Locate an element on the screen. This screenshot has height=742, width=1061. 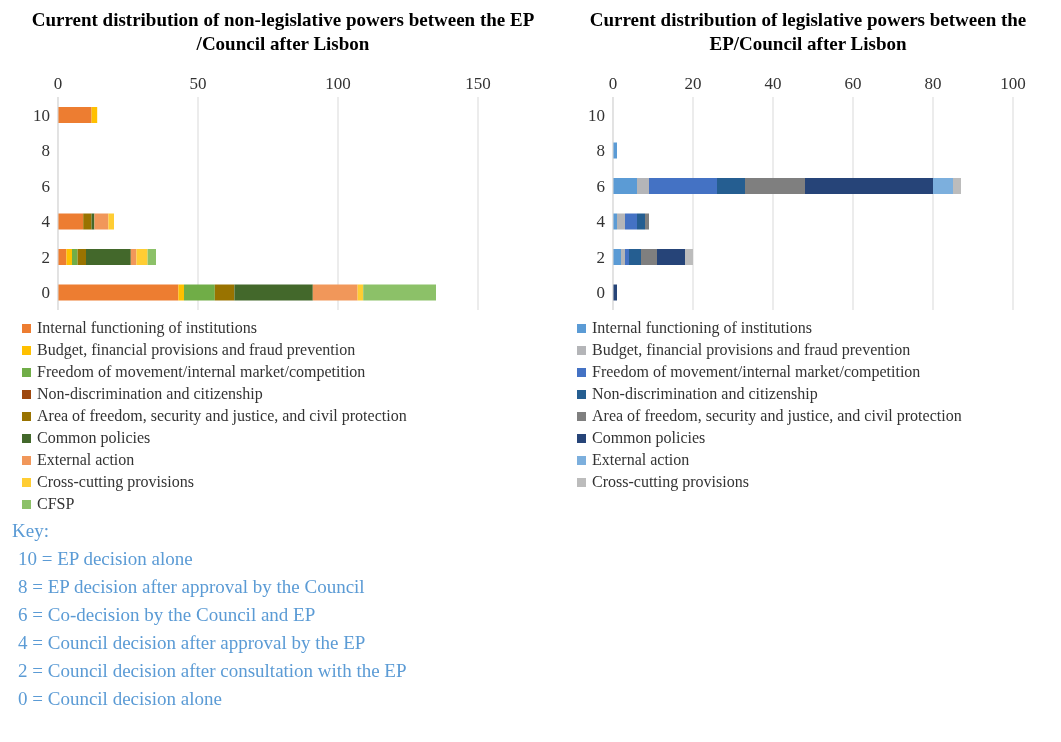
text: 4 = Council decision after approval by the EP is located at coordinates (192, 643).